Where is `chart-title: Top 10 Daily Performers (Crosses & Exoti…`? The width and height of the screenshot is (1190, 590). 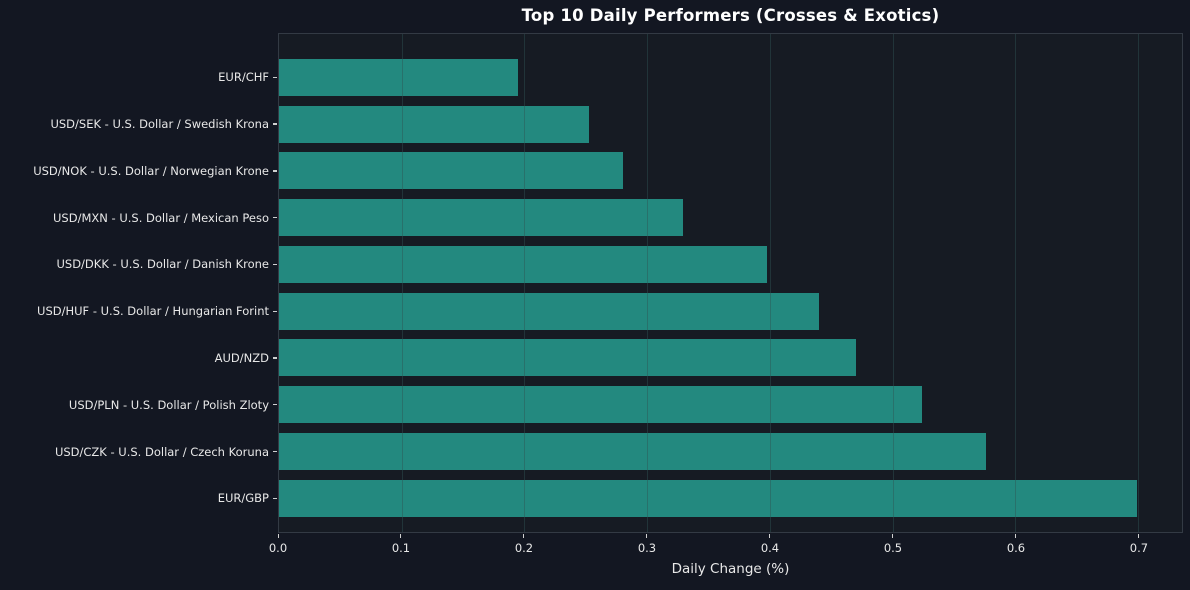 chart-title: Top 10 Daily Performers (Crosses & Exoti… is located at coordinates (730, 15).